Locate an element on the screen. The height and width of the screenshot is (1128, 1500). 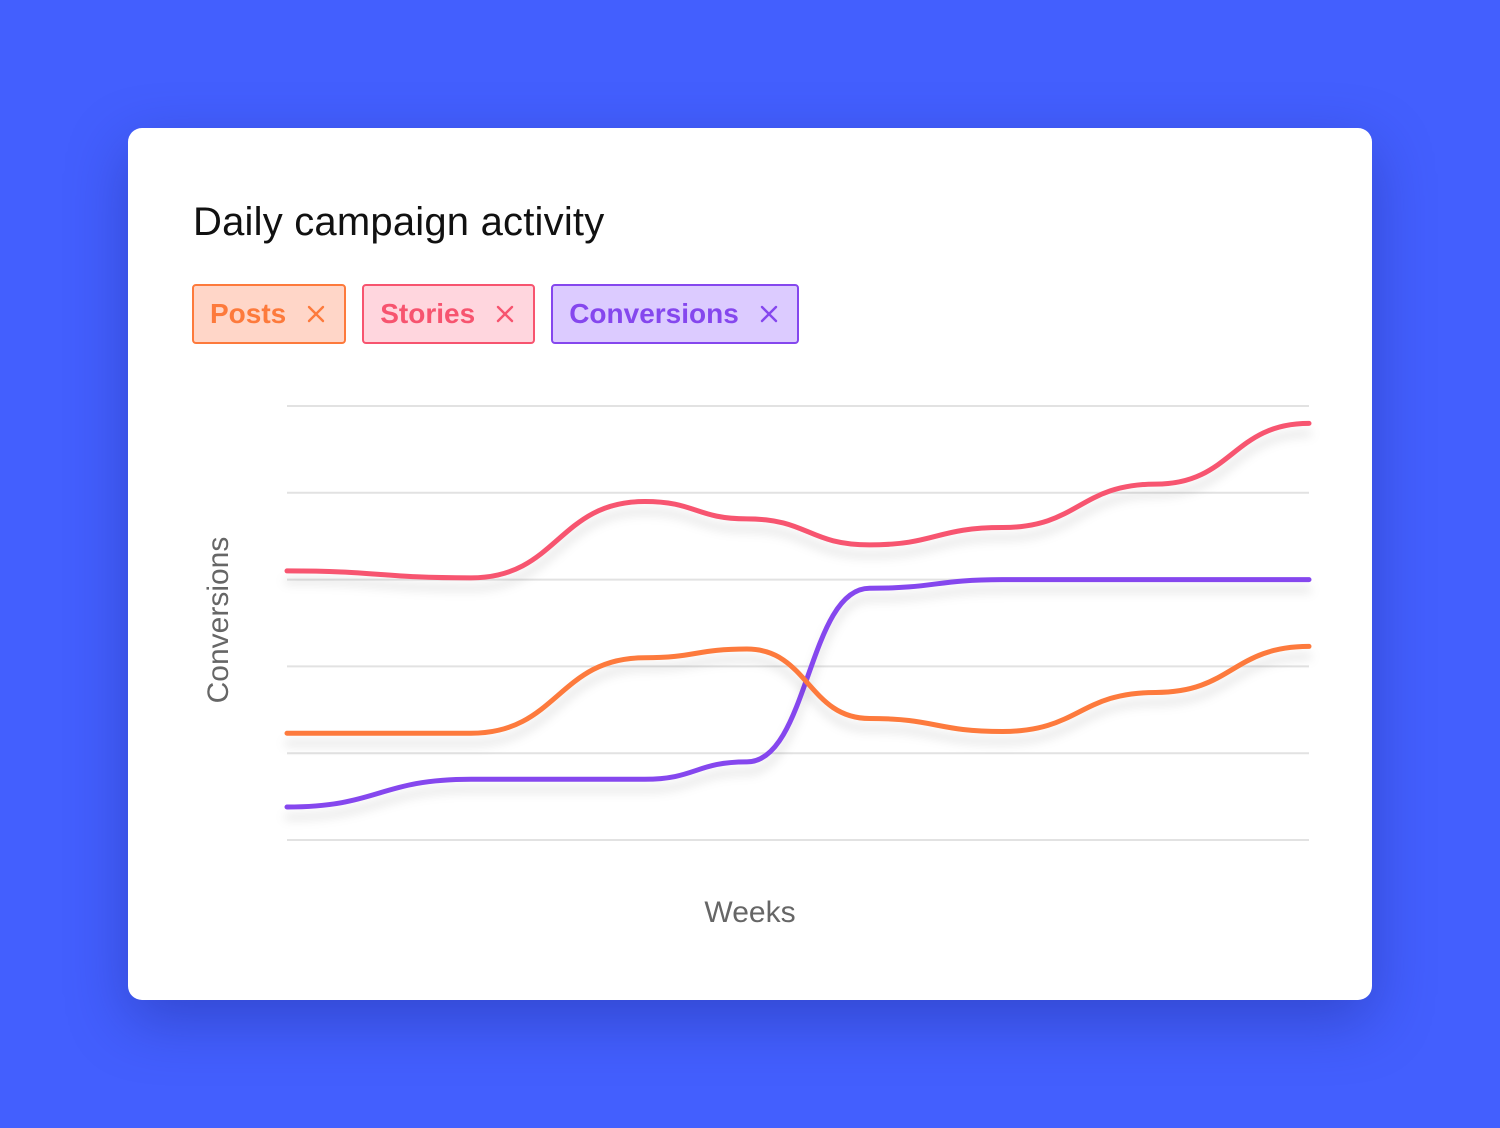
chip-stories-label: Stories is located at coordinates (428, 313).